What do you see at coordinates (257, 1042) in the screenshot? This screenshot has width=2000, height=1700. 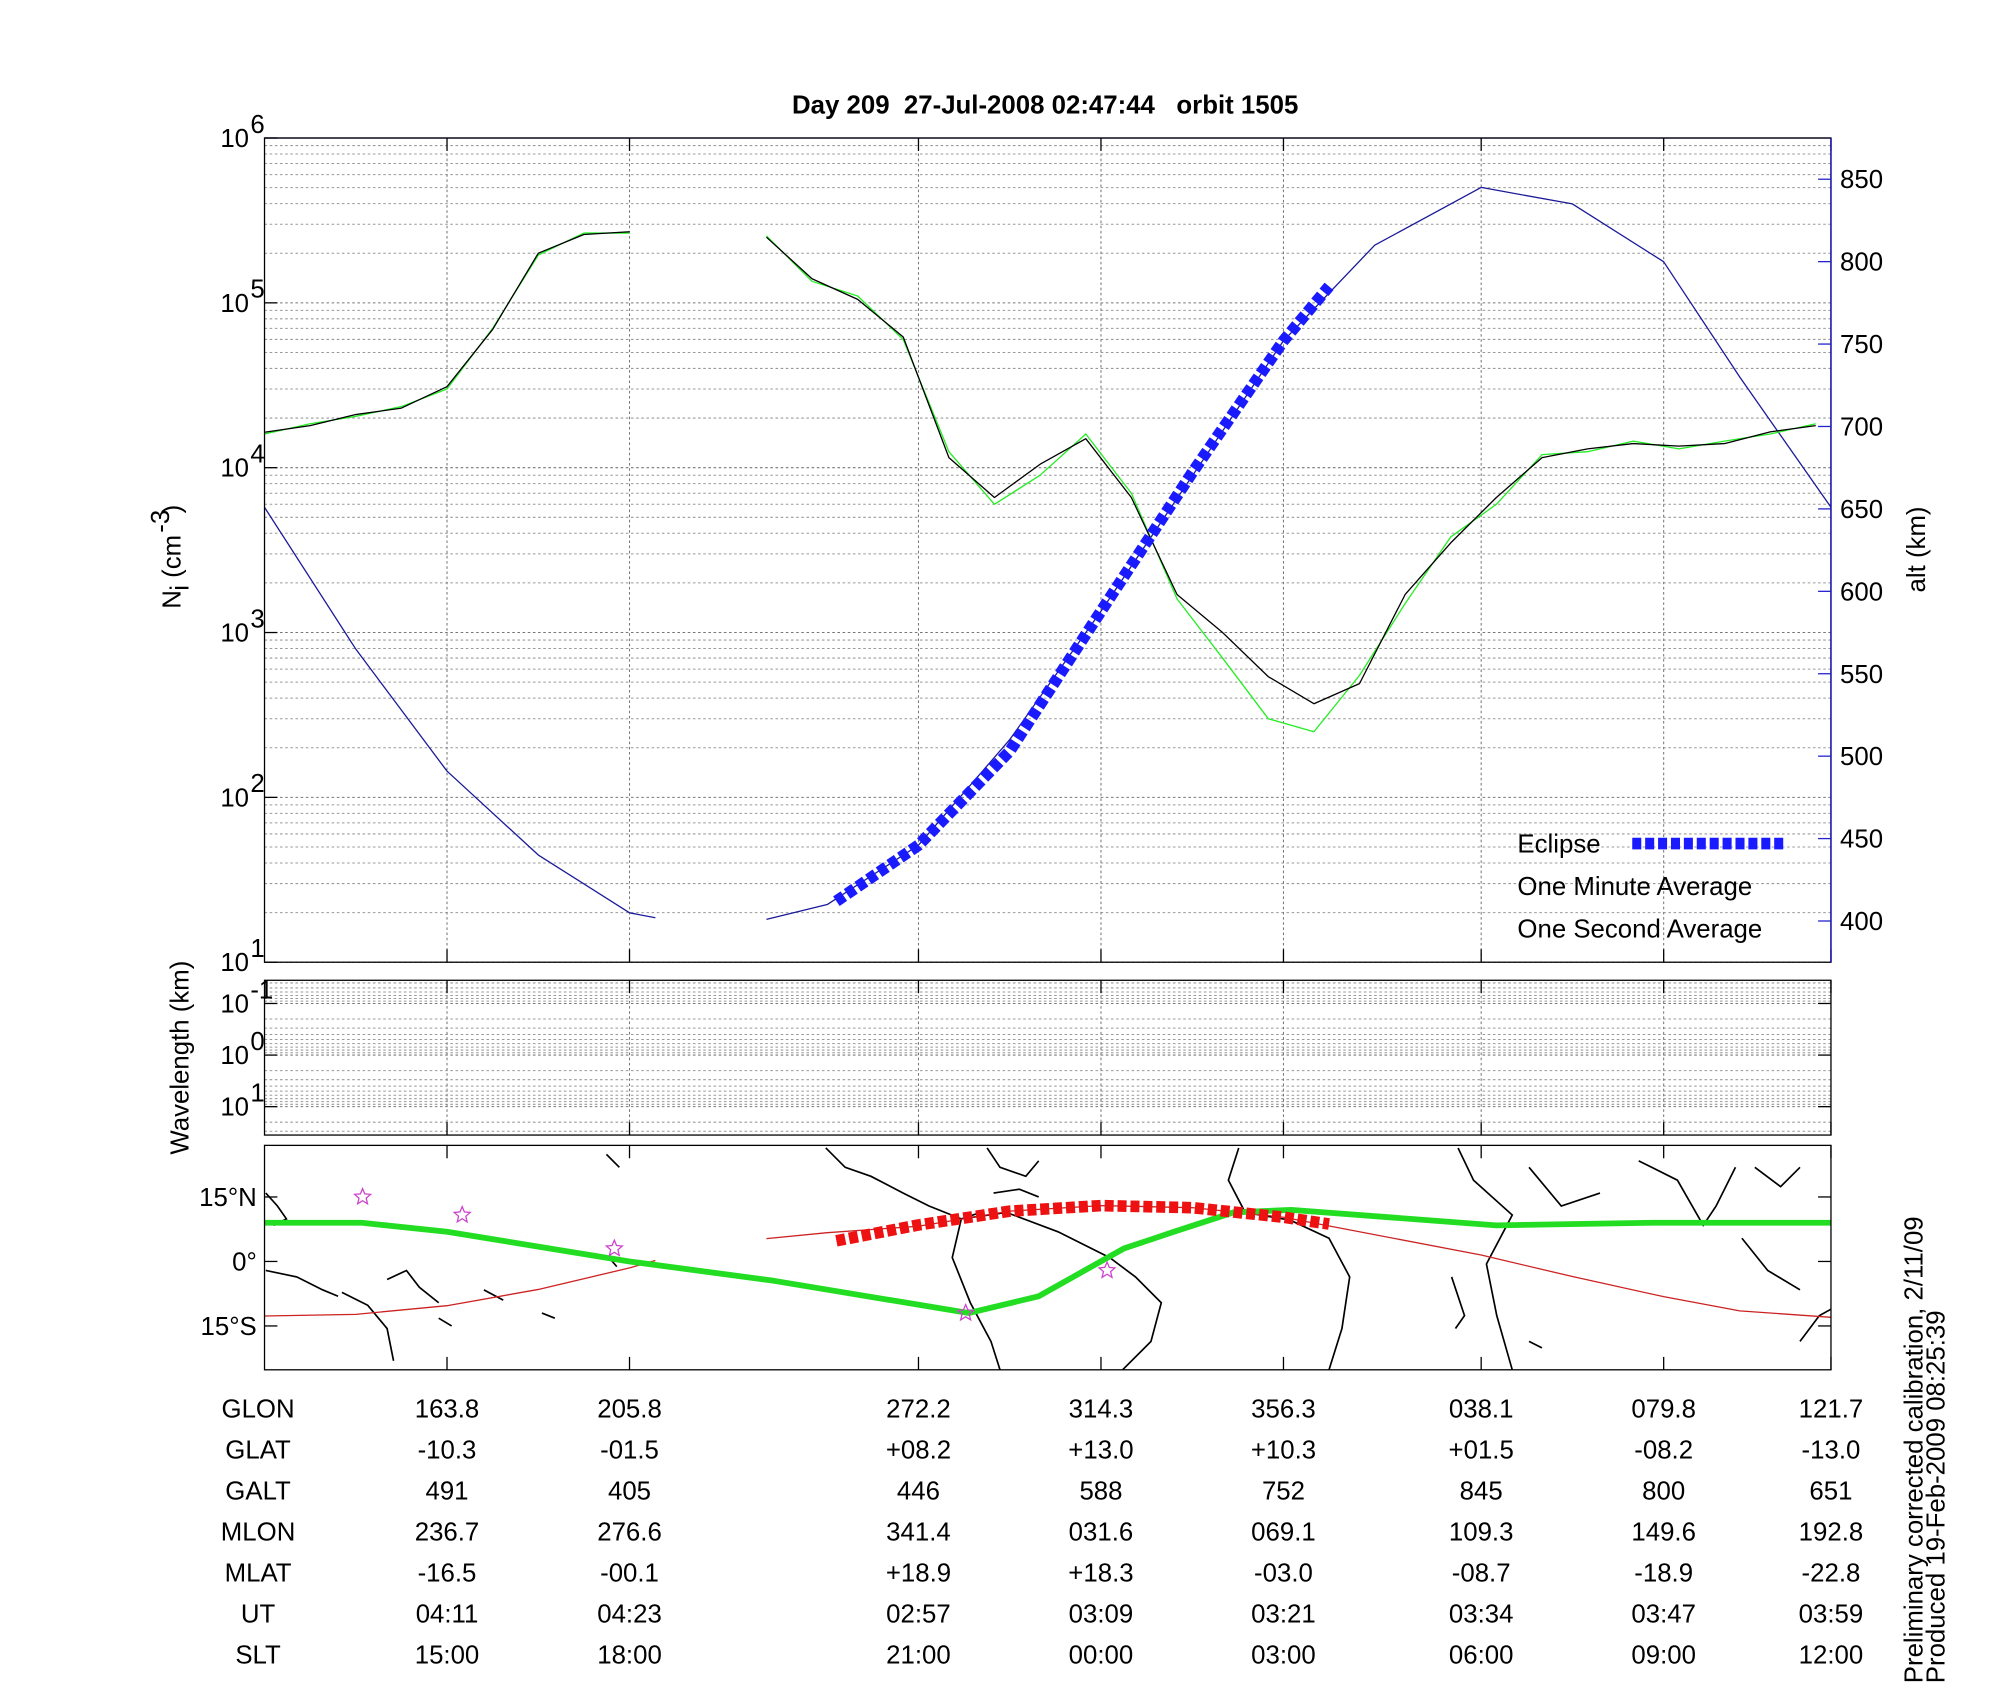 I see `y-tick-exponent: 0` at bounding box center [257, 1042].